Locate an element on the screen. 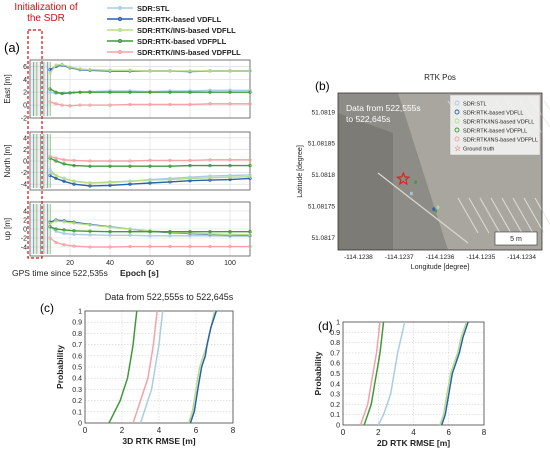 The height and width of the screenshot is (455, 550). legend-marker-stl is located at coordinates (120, 8).